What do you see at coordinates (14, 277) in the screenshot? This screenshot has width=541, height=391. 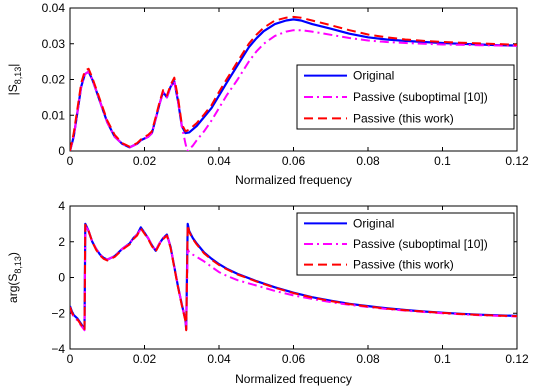 I see `y-axis-label: arg(S8,13)` at bounding box center [14, 277].